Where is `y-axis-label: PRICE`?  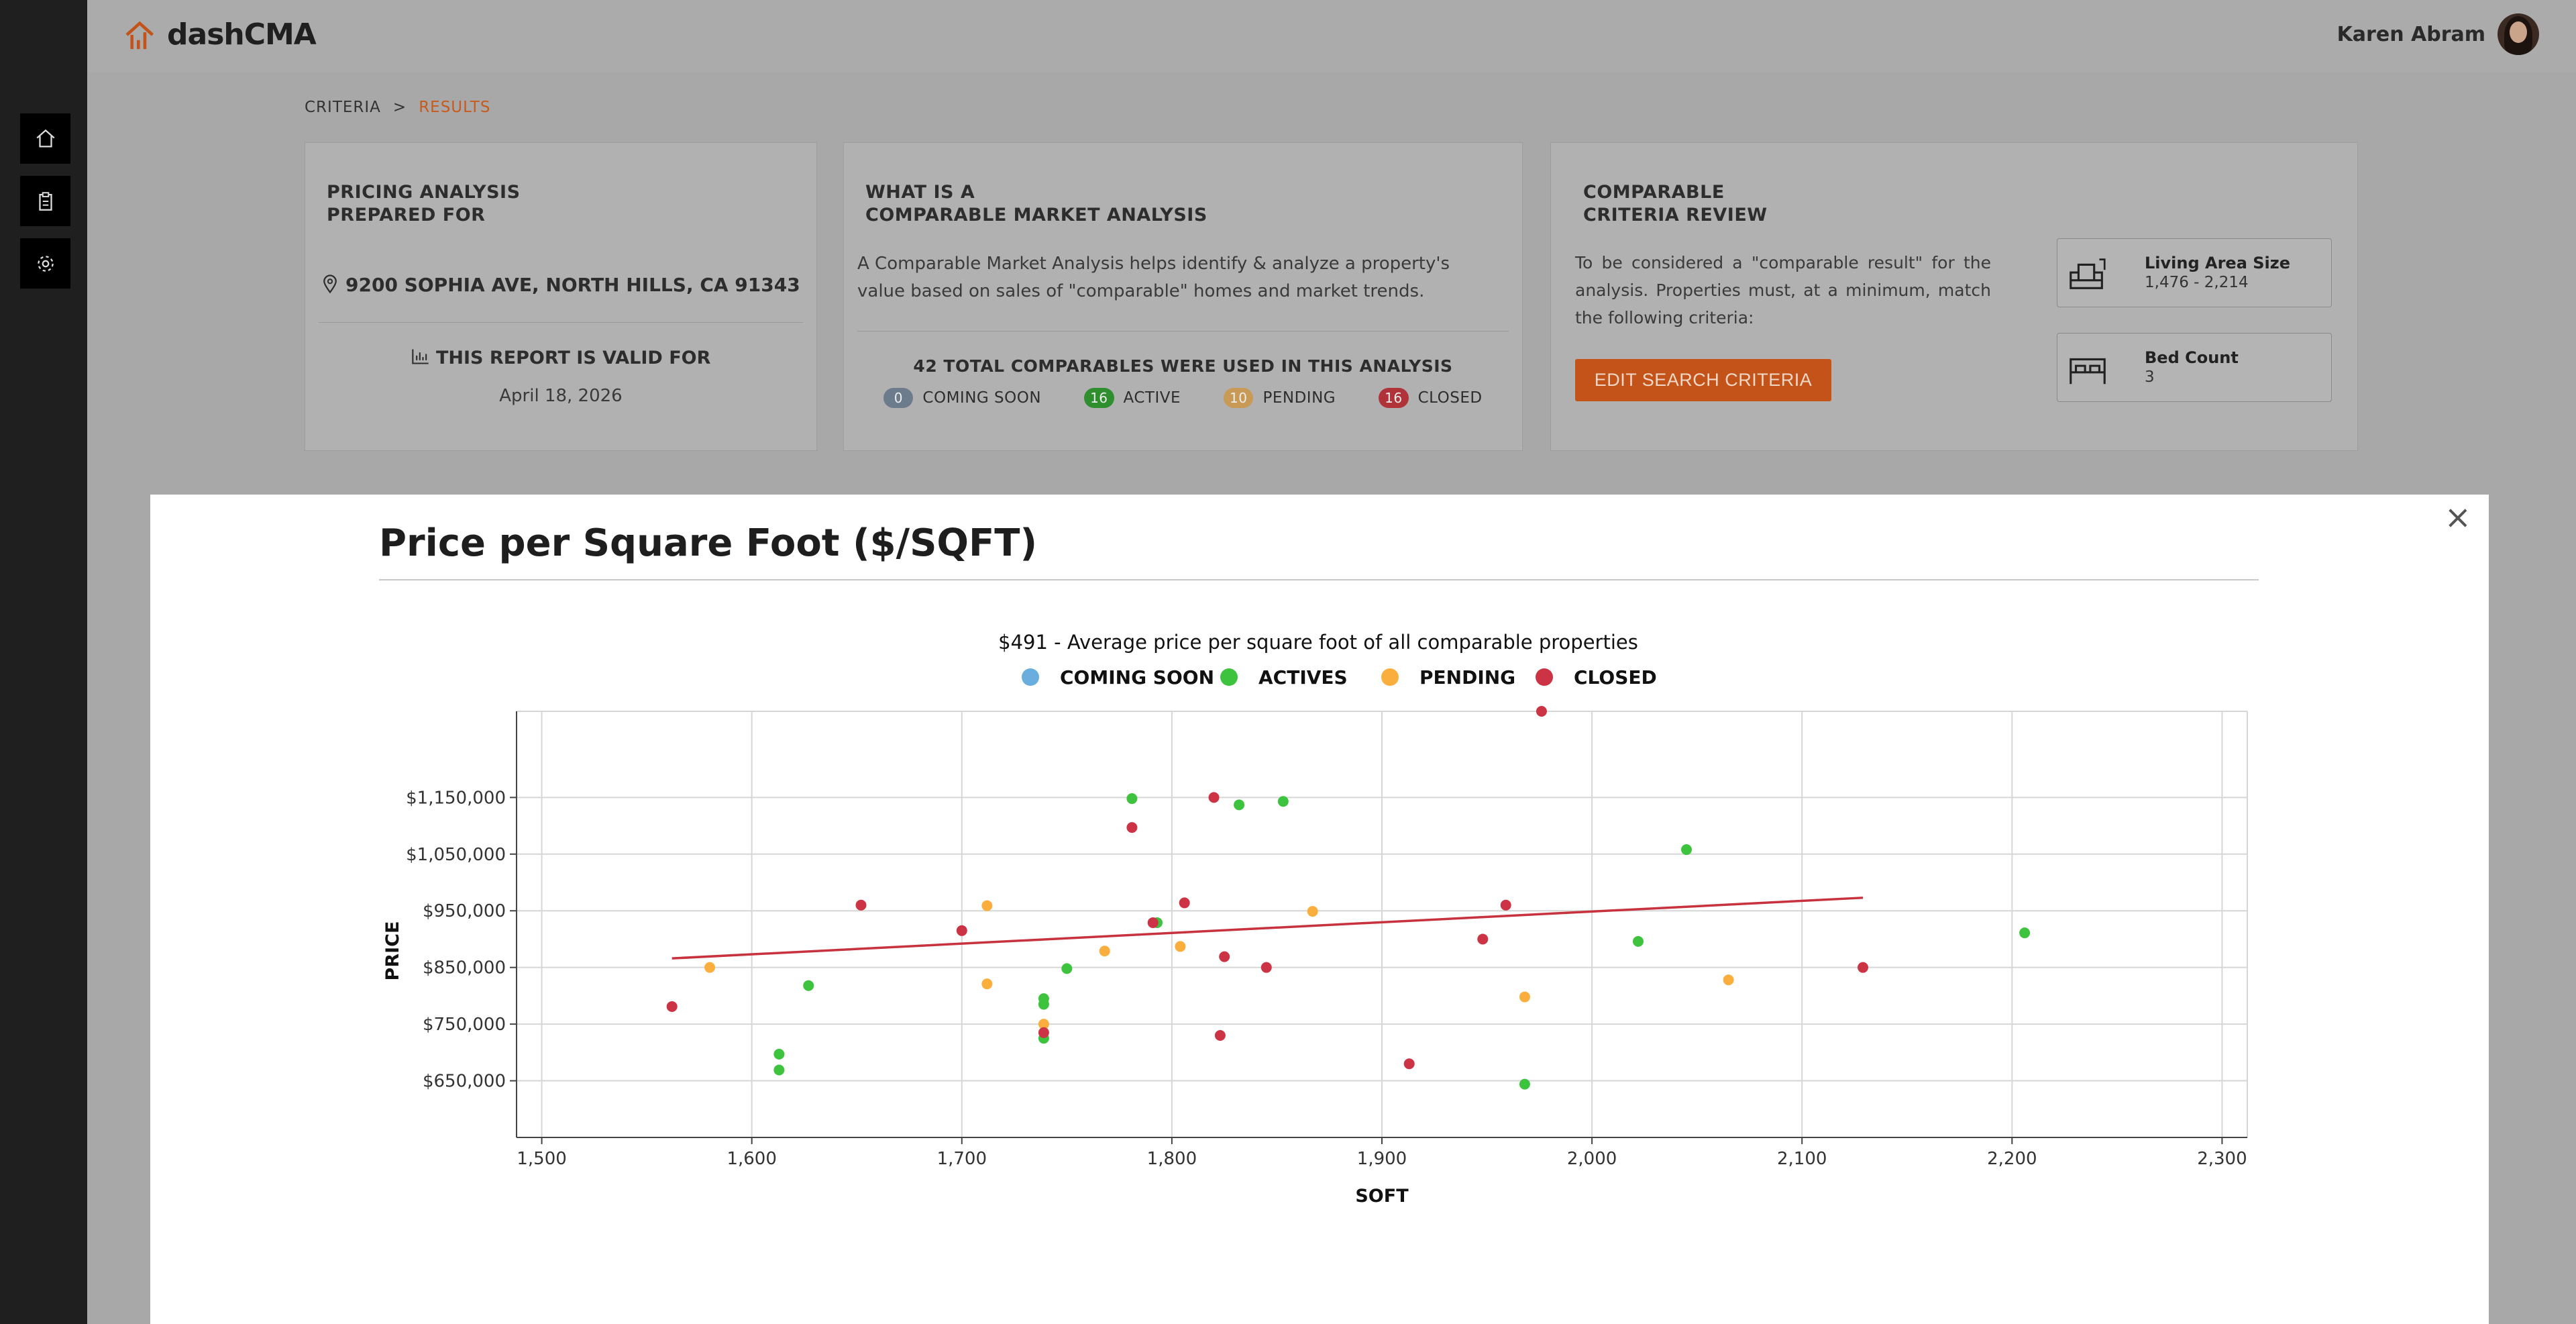
y-axis-label: PRICE is located at coordinates (392, 951).